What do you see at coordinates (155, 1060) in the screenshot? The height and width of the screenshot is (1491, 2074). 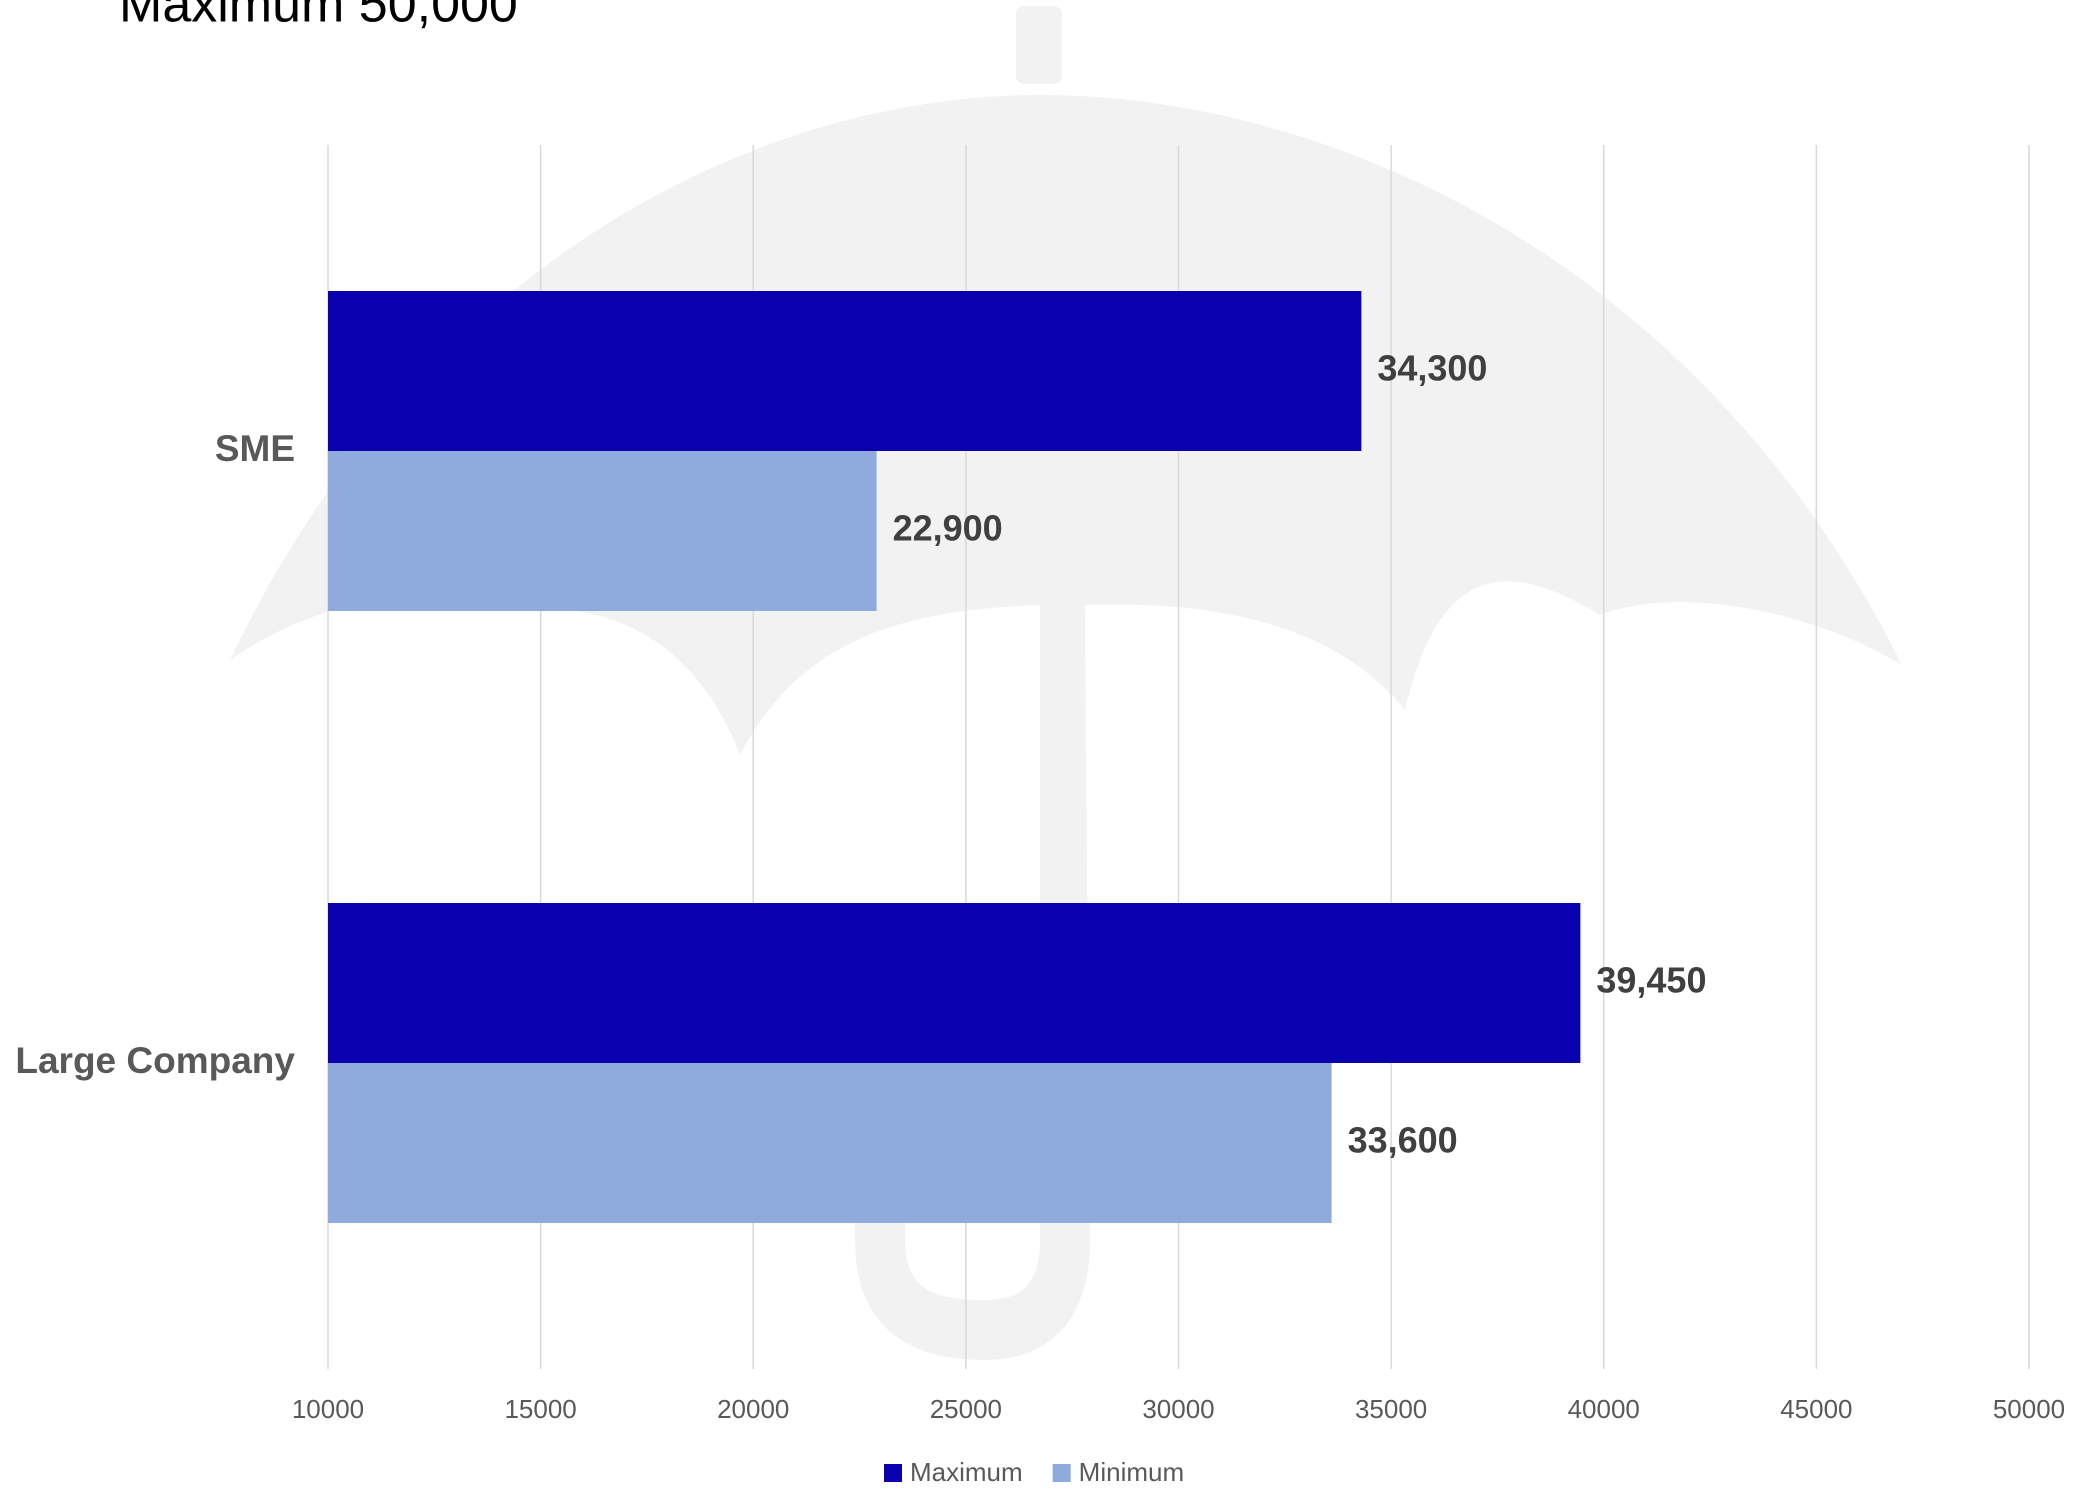 I see `category-label: Large Company` at bounding box center [155, 1060].